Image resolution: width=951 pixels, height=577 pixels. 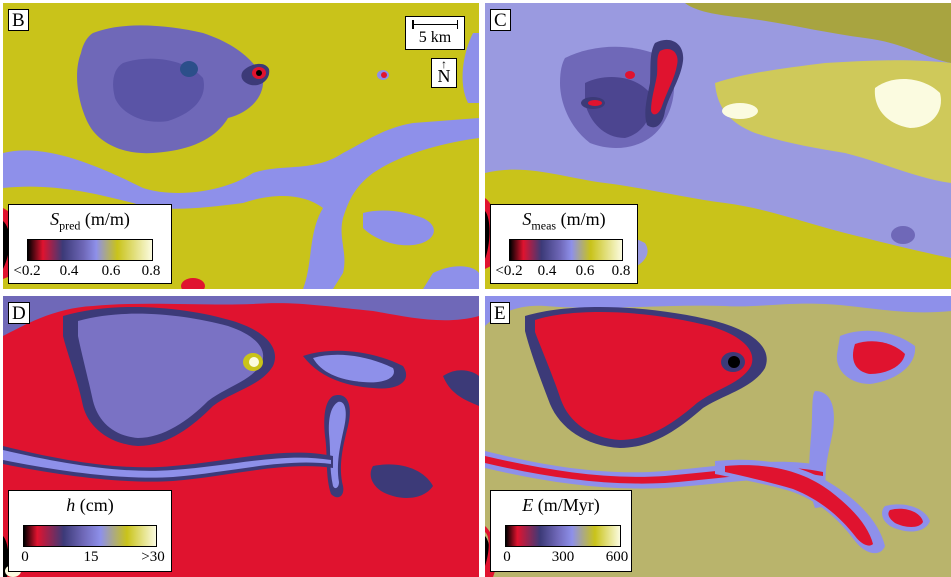 I want to click on legend-title: E (m/Myr), so click(x=561, y=505).